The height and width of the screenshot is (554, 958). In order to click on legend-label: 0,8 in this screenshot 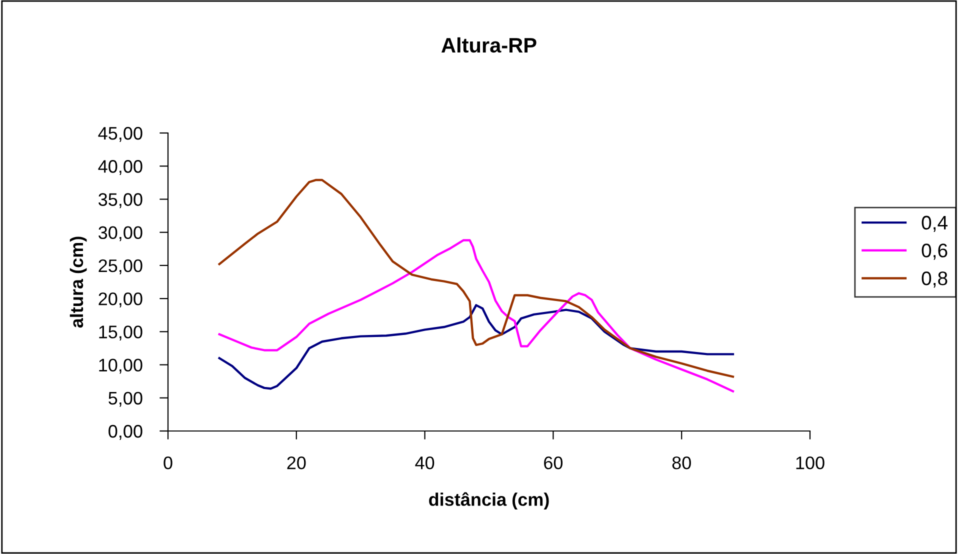, I will do `click(935, 280)`.